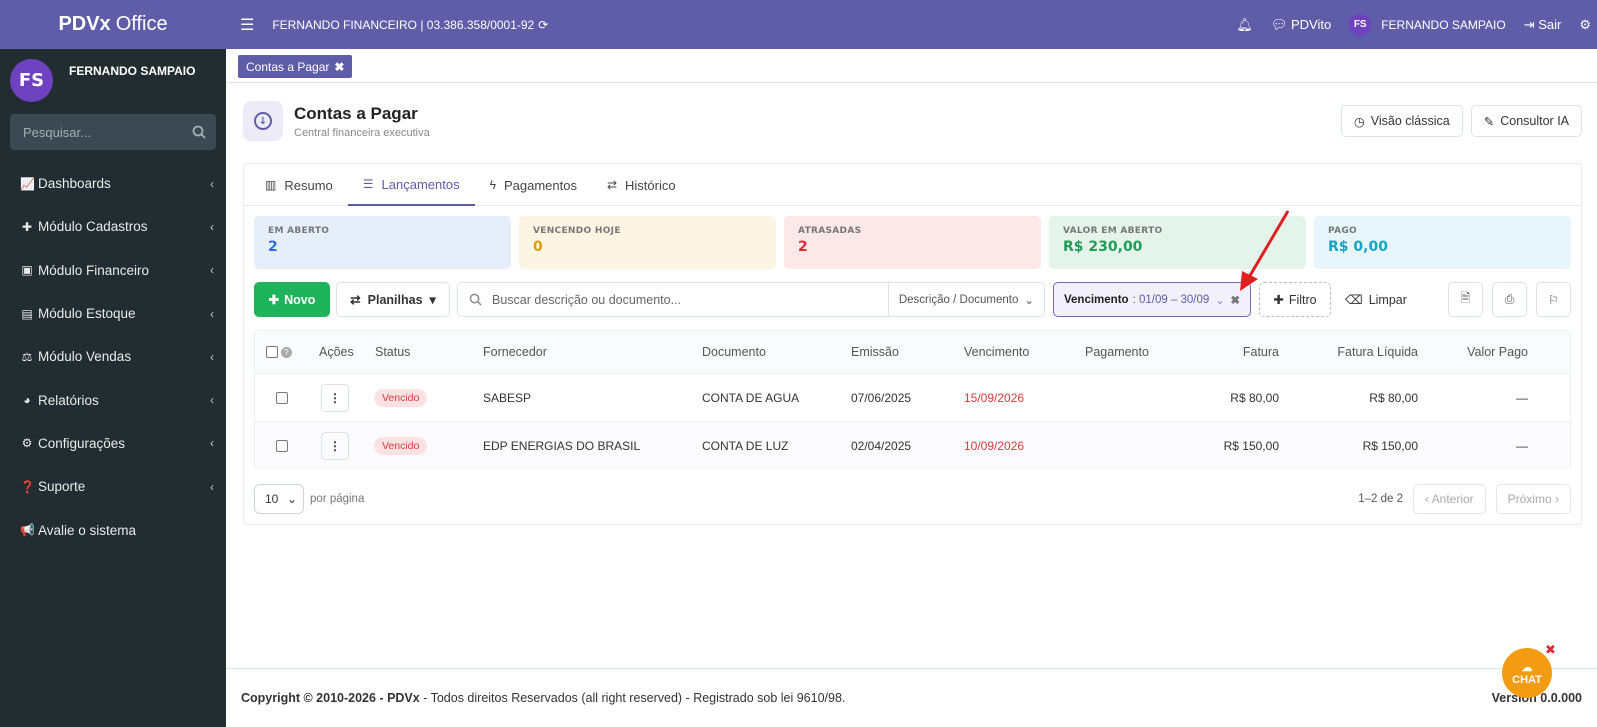 This screenshot has height=727, width=1597. I want to click on select-all: ?, so click(279, 352).